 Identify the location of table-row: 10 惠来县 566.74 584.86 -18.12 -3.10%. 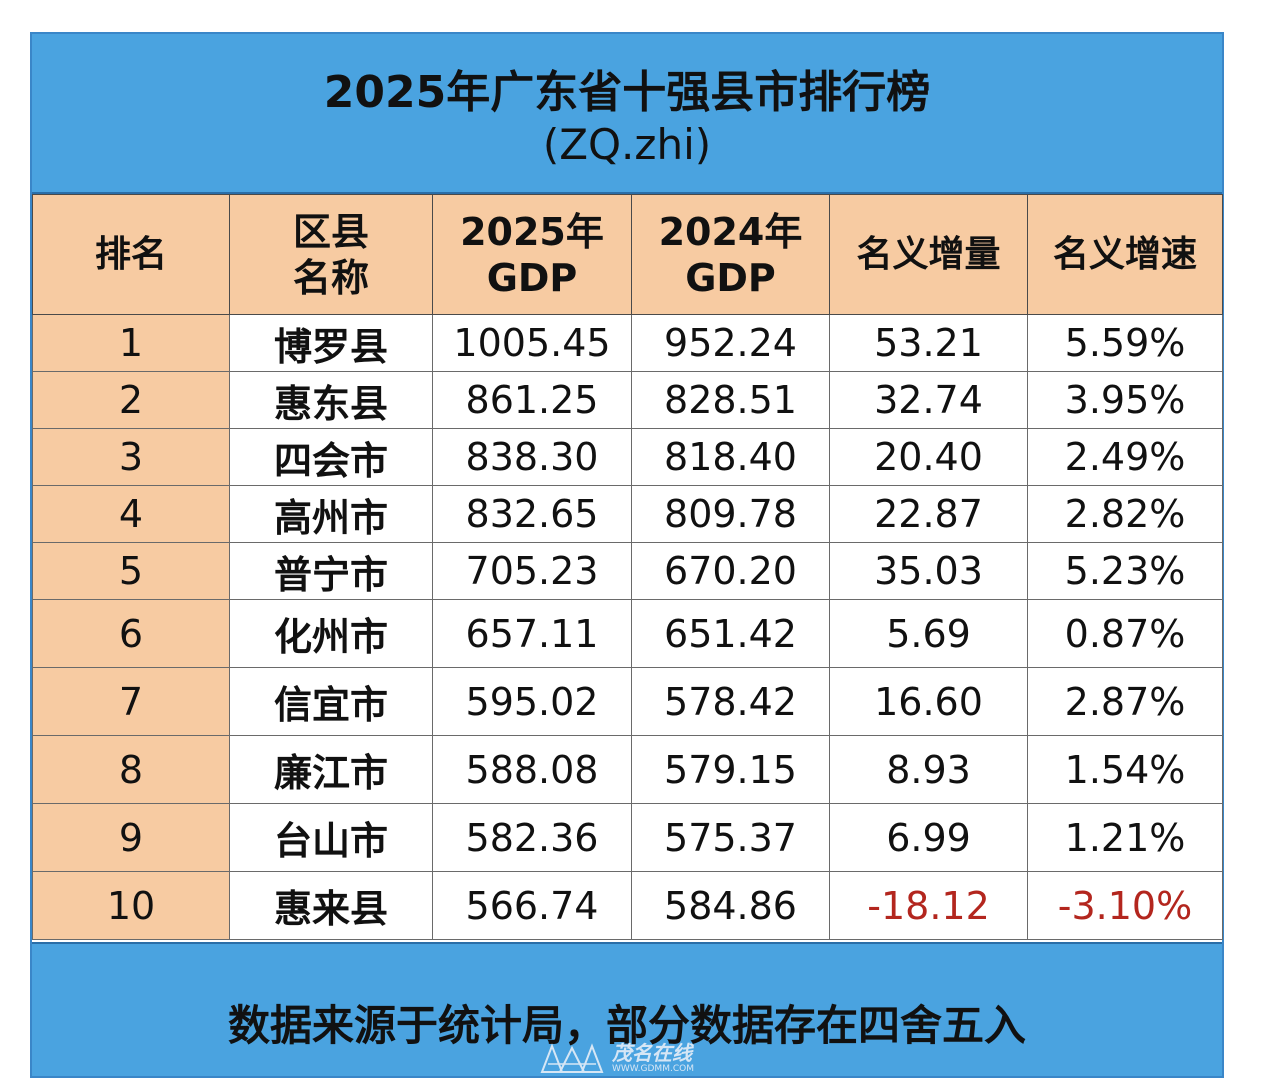
(627, 905).